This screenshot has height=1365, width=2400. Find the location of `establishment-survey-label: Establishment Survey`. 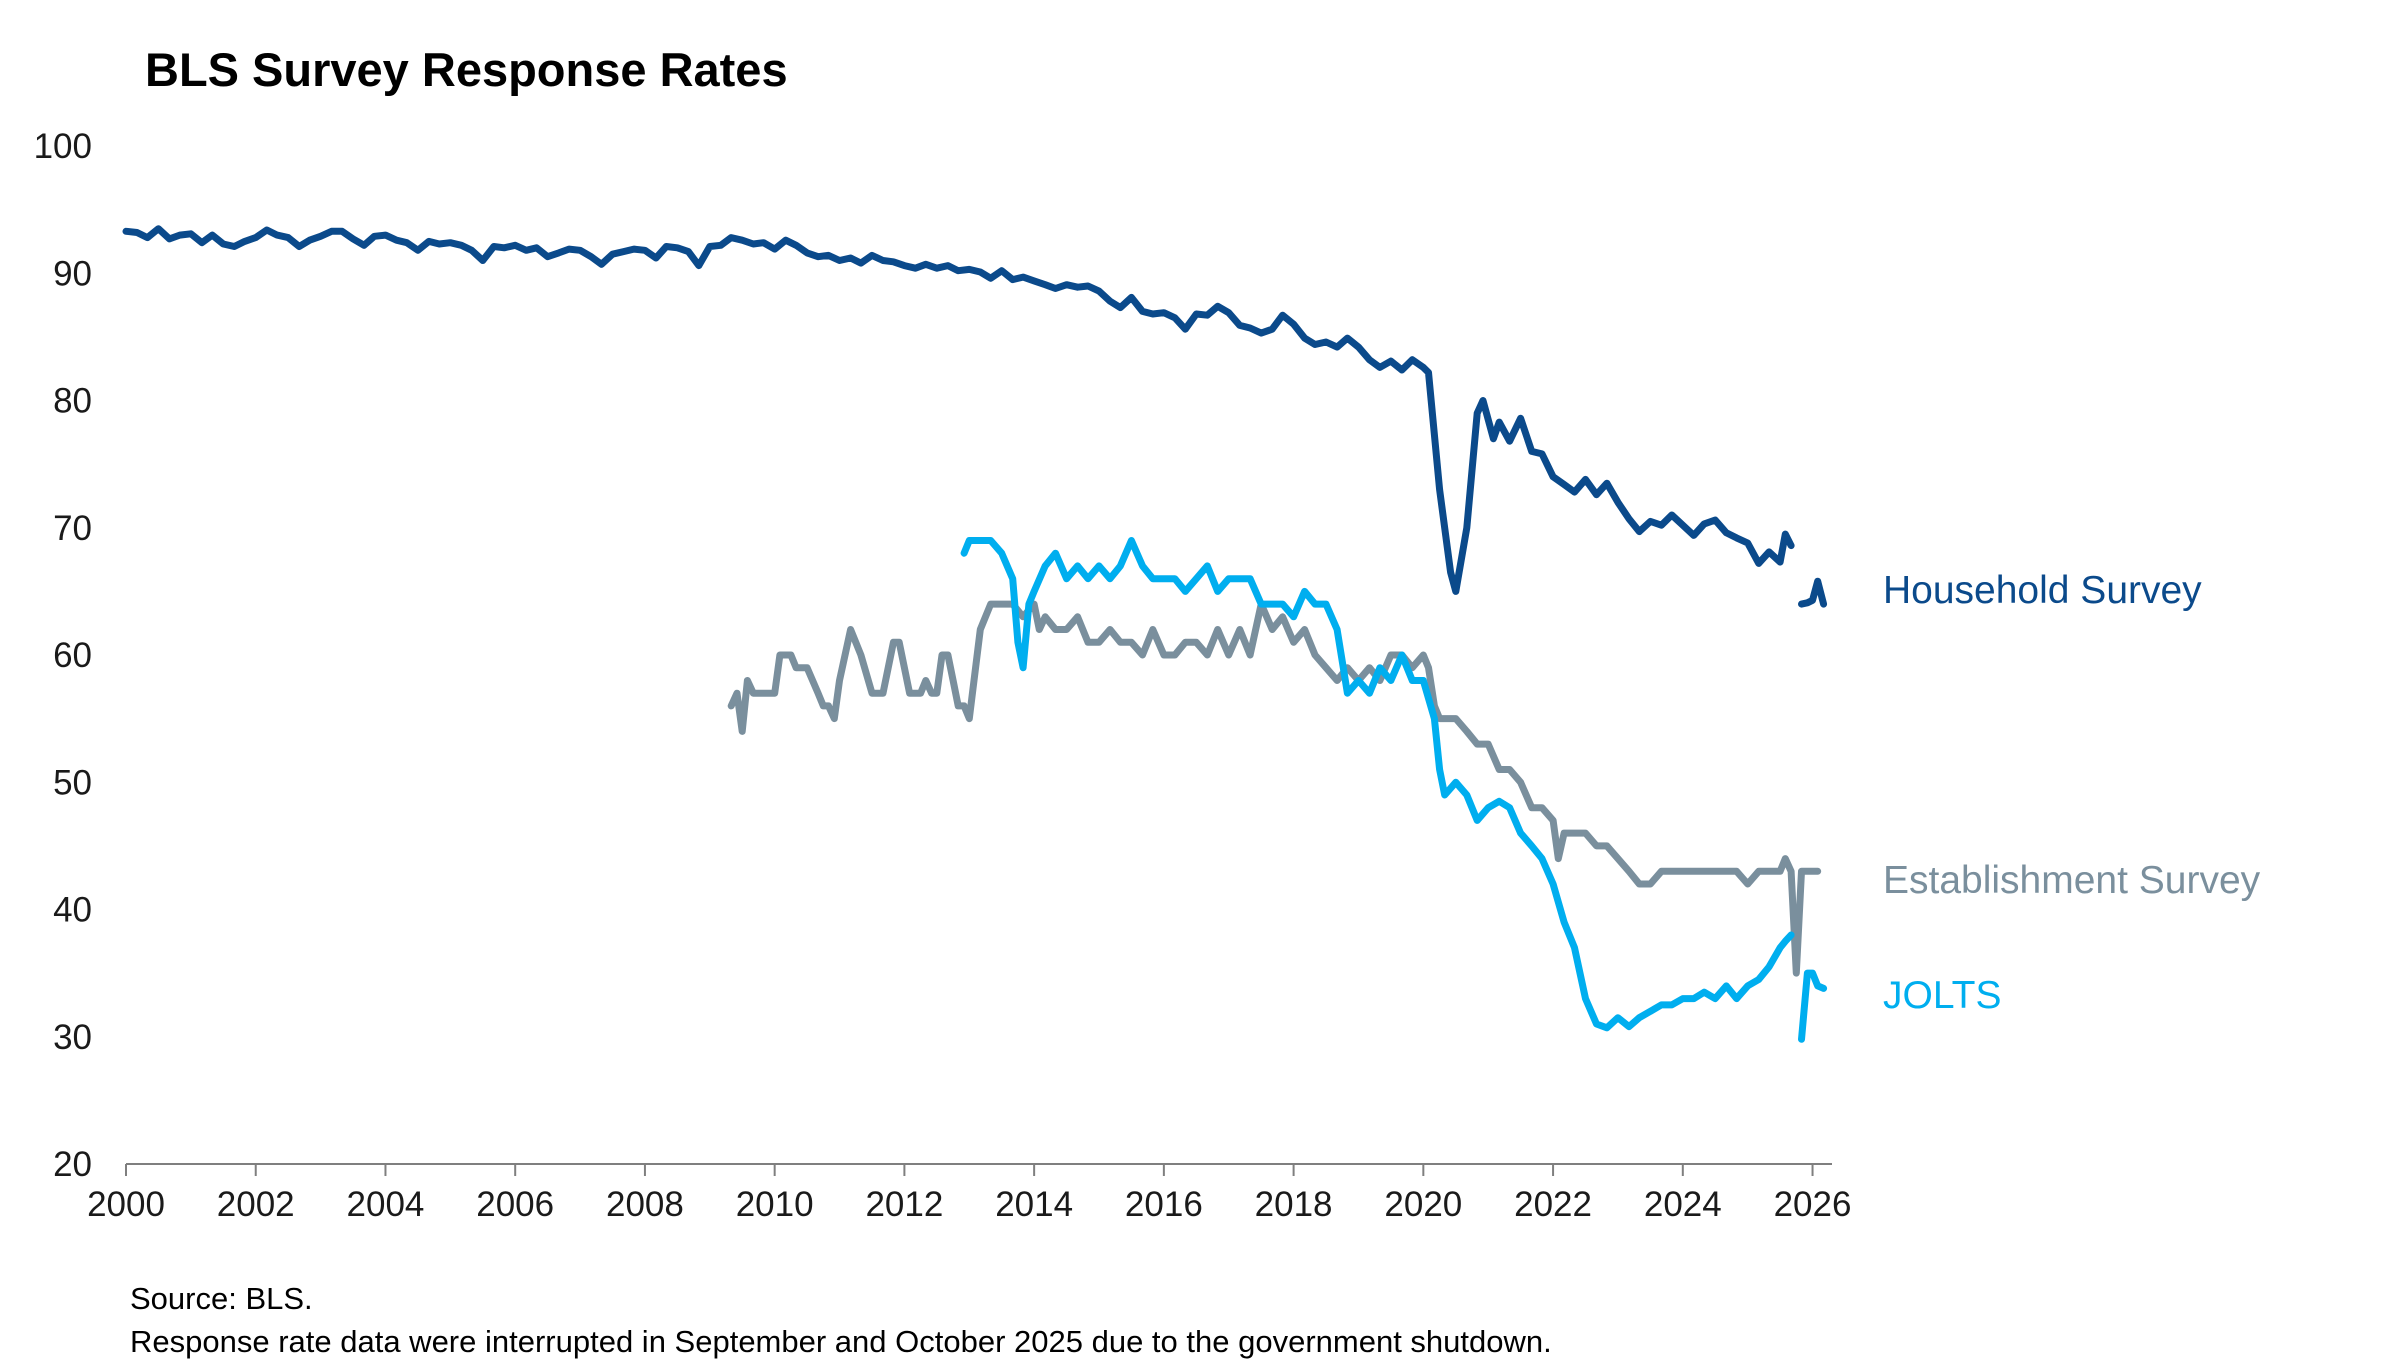

establishment-survey-label: Establishment Survey is located at coordinates (2072, 880).